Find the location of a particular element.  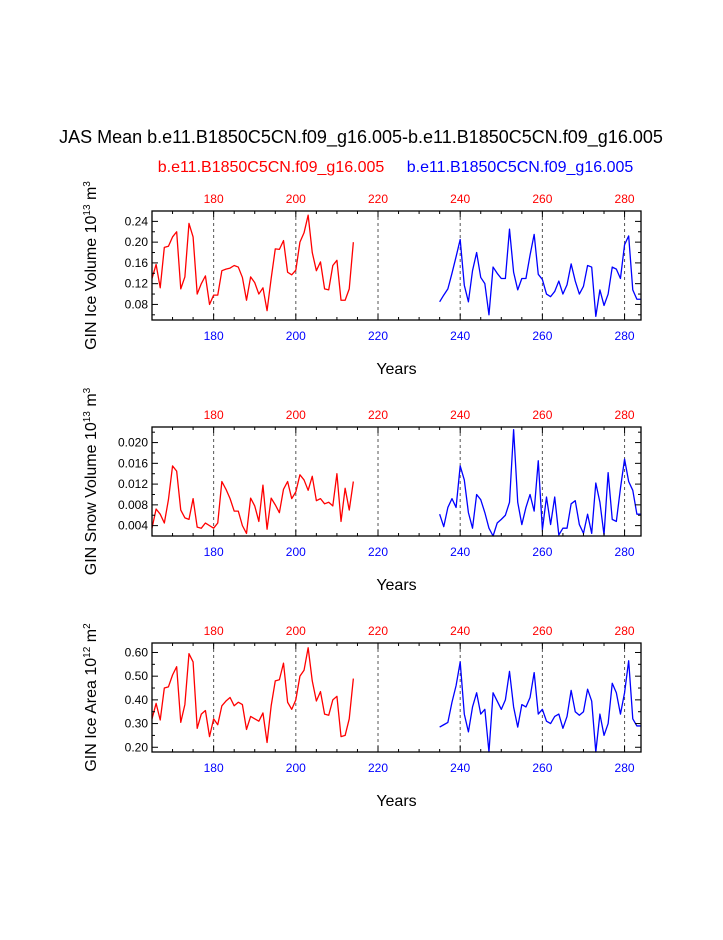

y-tick-label: 0.08 is located at coordinates (137, 304).